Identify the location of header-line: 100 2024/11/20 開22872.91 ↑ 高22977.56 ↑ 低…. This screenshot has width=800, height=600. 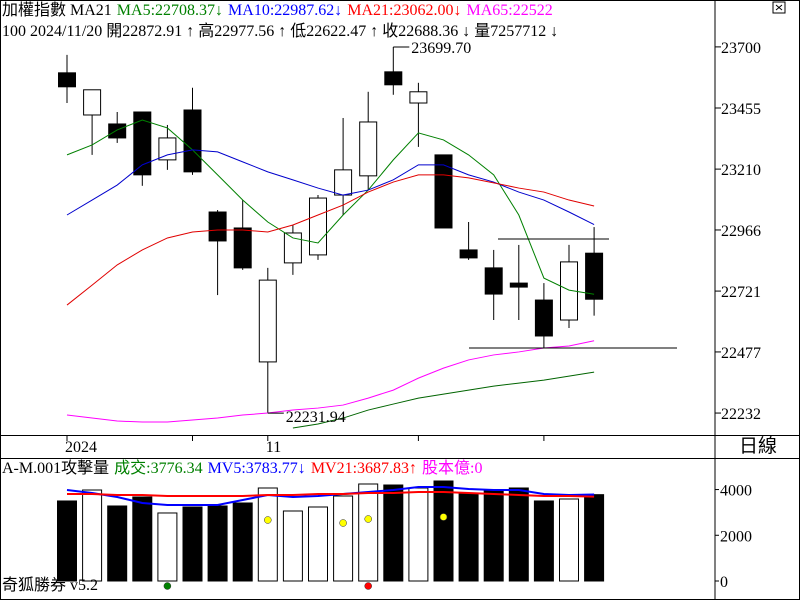
(357, 31).